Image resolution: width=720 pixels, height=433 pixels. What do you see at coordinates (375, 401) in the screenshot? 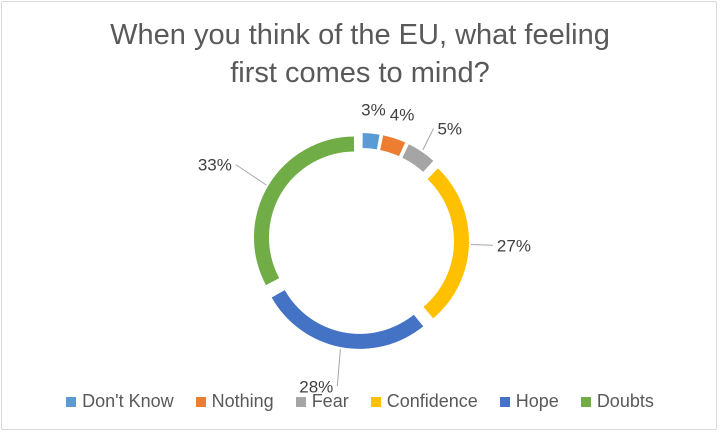
I see `legend-swatch-confidence` at bounding box center [375, 401].